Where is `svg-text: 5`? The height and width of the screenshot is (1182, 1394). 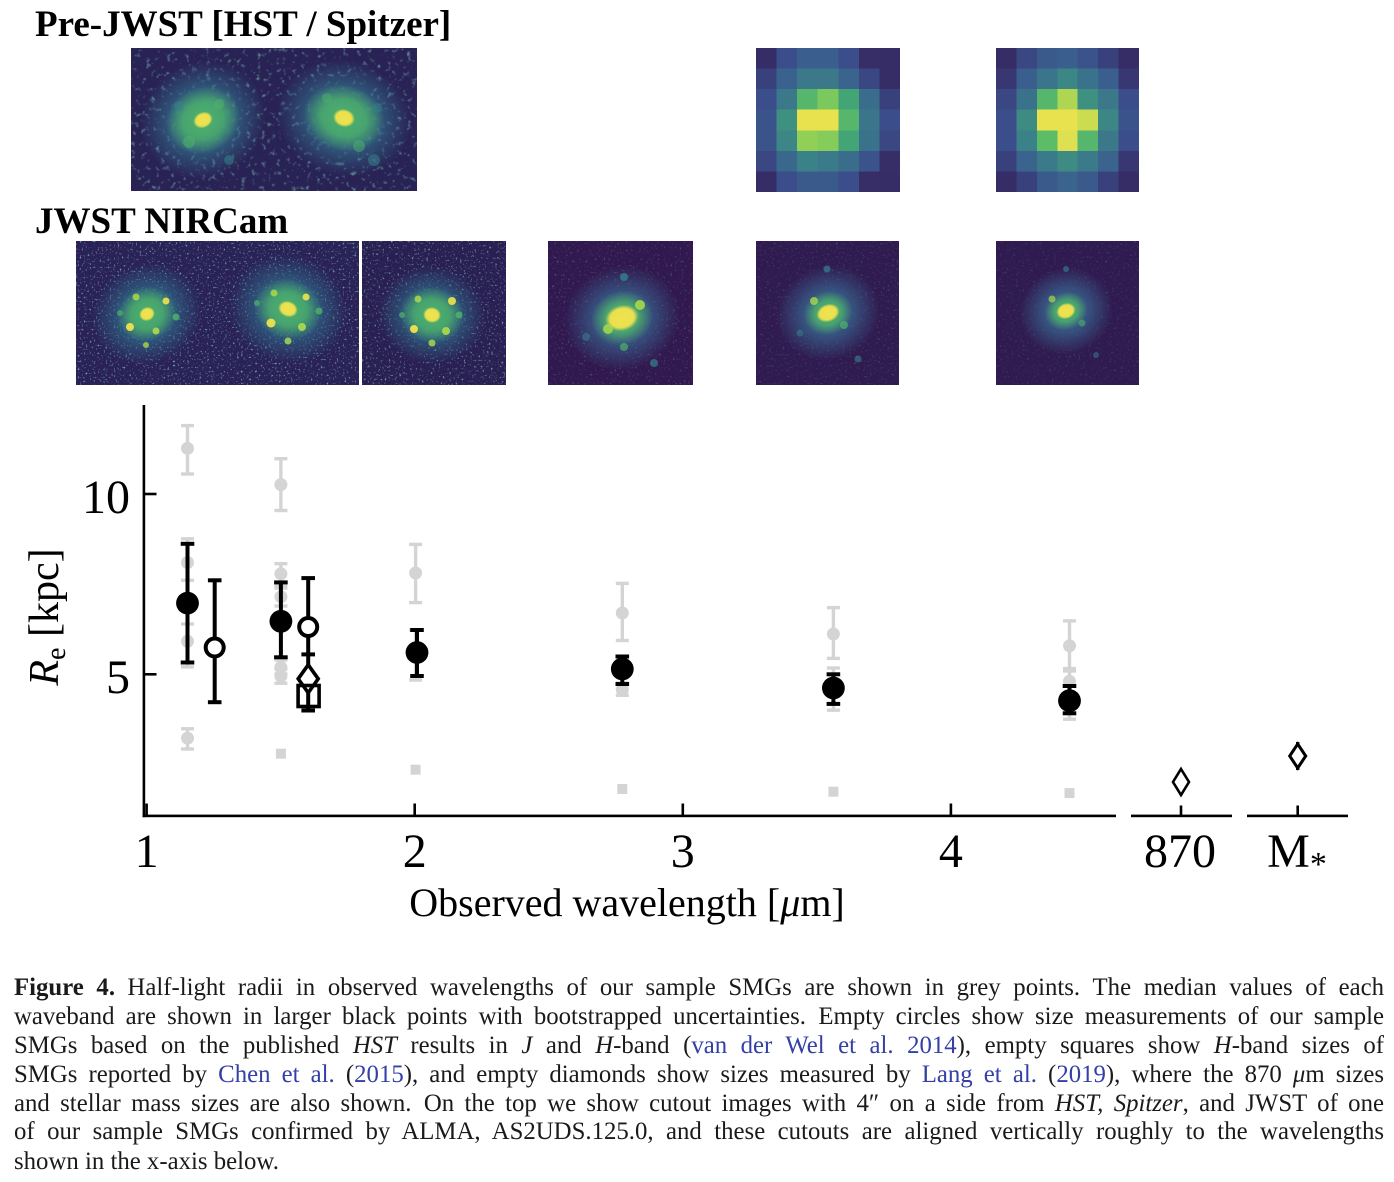 svg-text: 5 is located at coordinates (118, 677).